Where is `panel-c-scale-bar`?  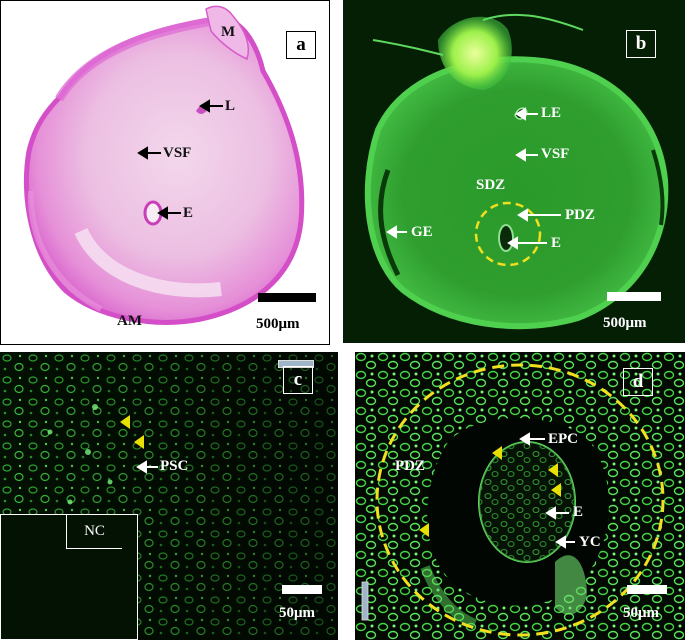 panel-c-scale-bar is located at coordinates (302, 589).